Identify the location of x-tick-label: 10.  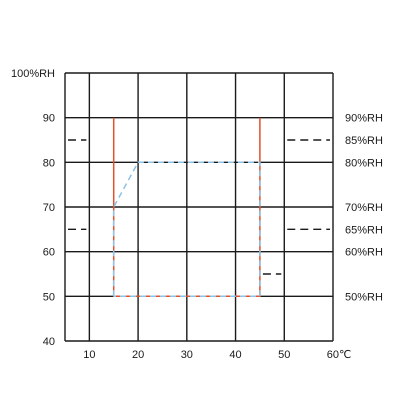
(89, 355).